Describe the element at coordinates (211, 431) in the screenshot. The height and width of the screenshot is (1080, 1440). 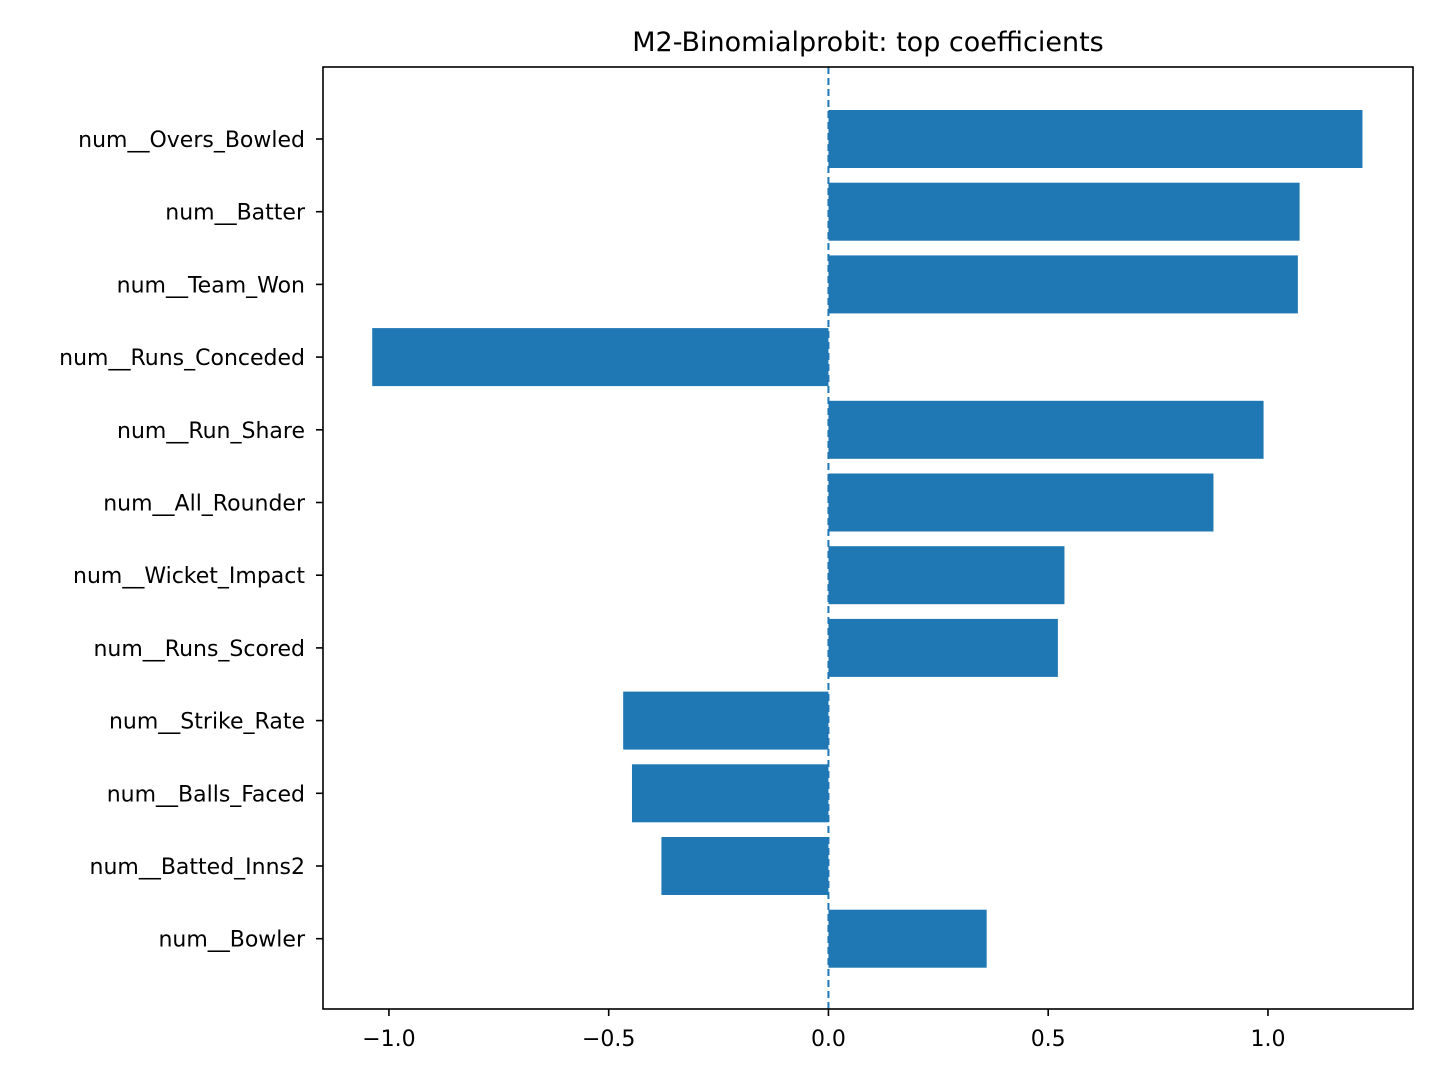
I see `y-tick-label: num__Run_Share` at that location.